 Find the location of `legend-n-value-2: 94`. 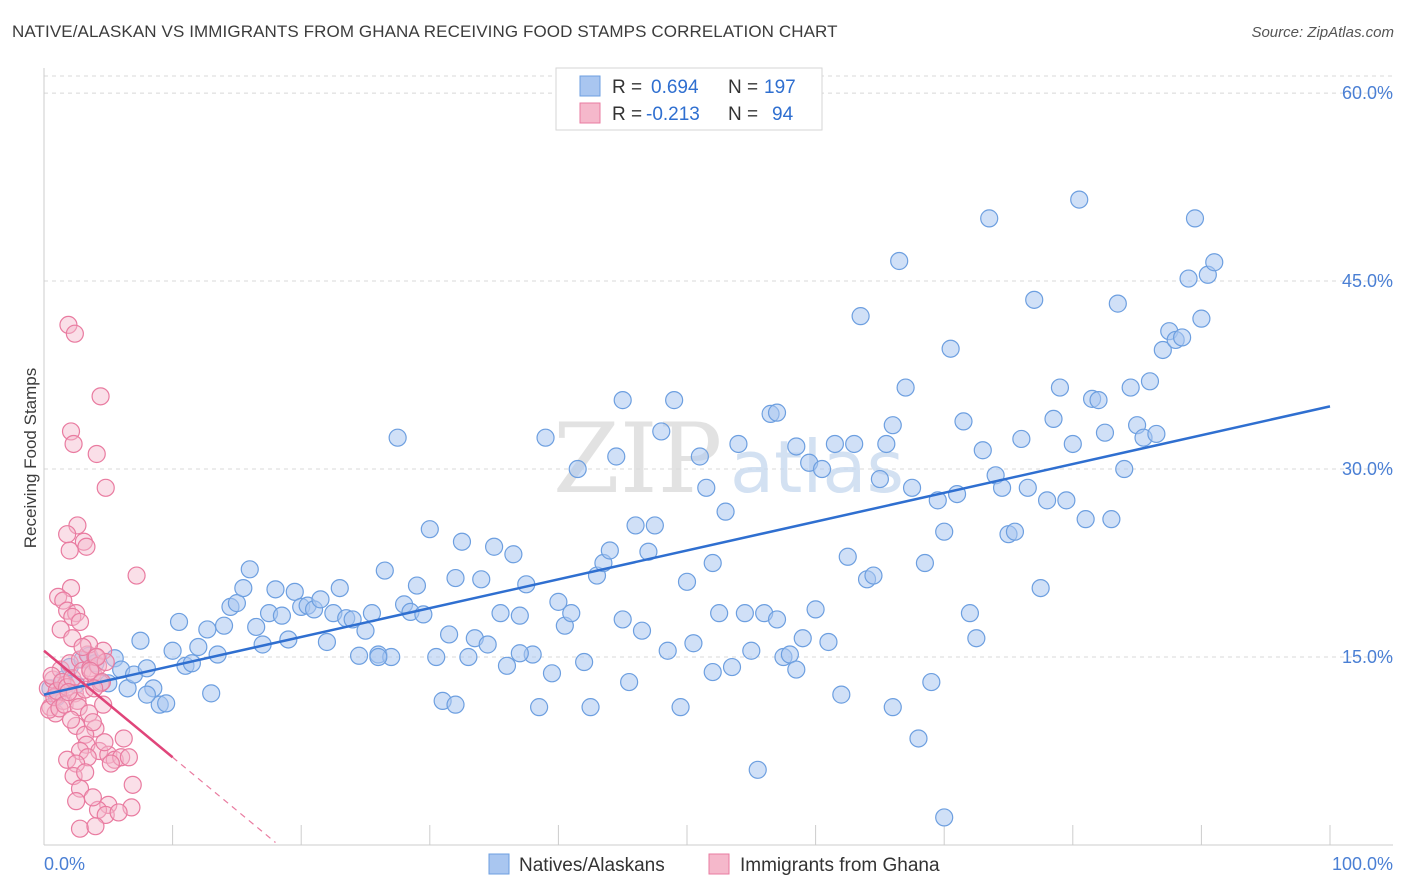

legend-n-value-2: 94 is located at coordinates (783, 114).